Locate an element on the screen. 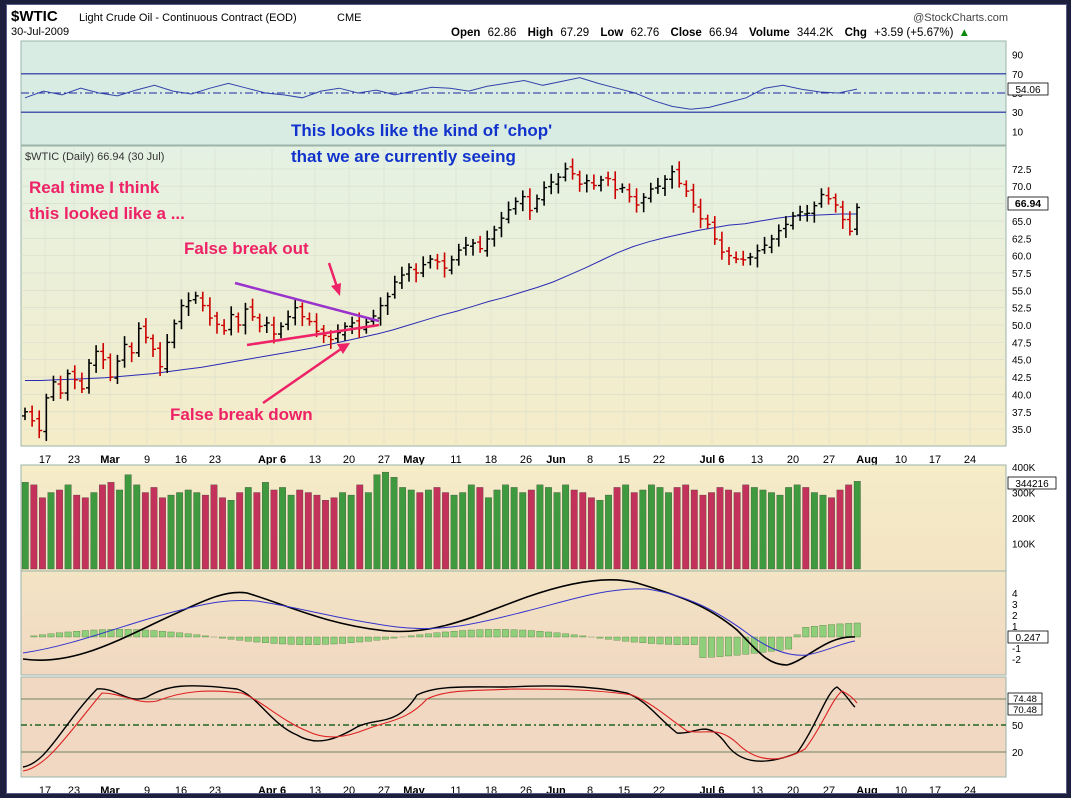 This screenshot has height=798, width=1071. price-x-tick: 23 is located at coordinates (74, 460).